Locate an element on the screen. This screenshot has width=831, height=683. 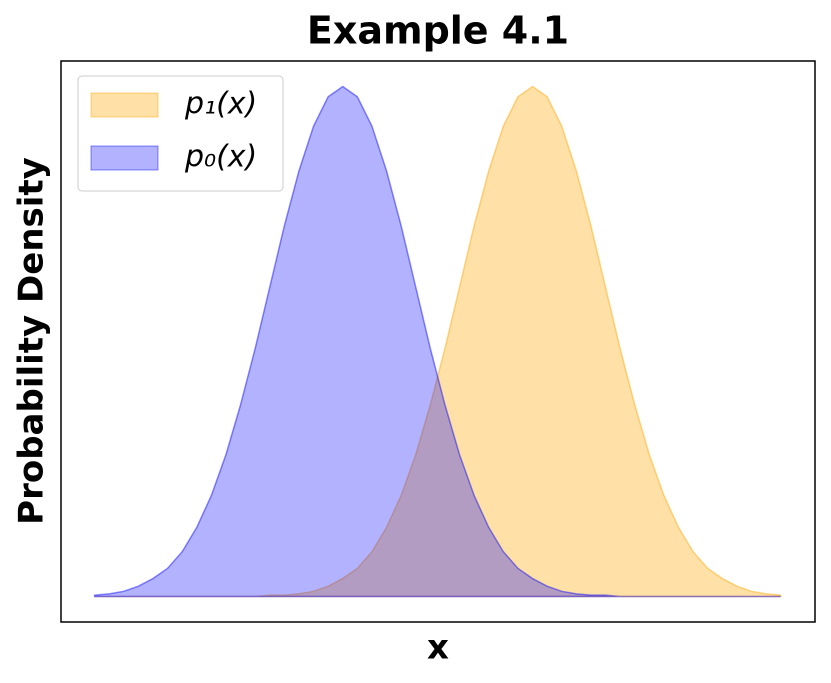
y-axis-label: Probability Density is located at coordinates (32, 341).